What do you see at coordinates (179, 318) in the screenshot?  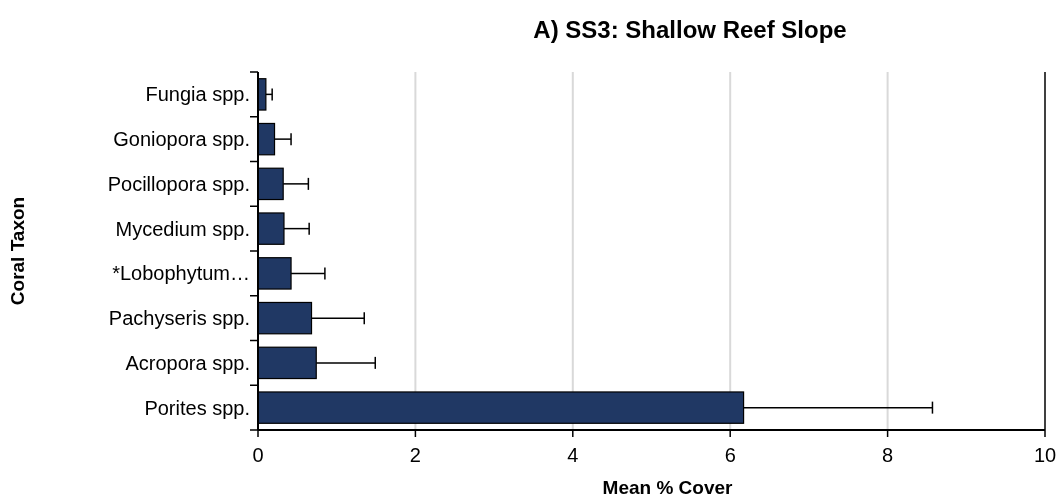 I see `y-tick-label: Pachyseris spp.` at bounding box center [179, 318].